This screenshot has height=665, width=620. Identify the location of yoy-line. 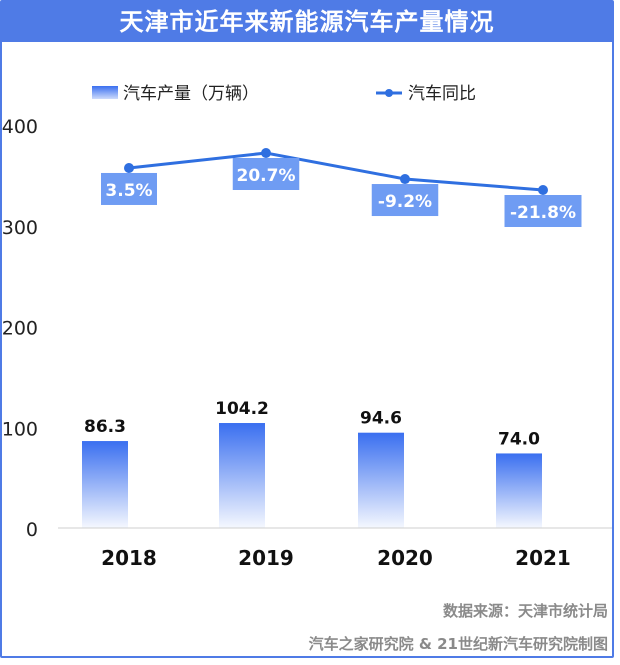
(336, 171).